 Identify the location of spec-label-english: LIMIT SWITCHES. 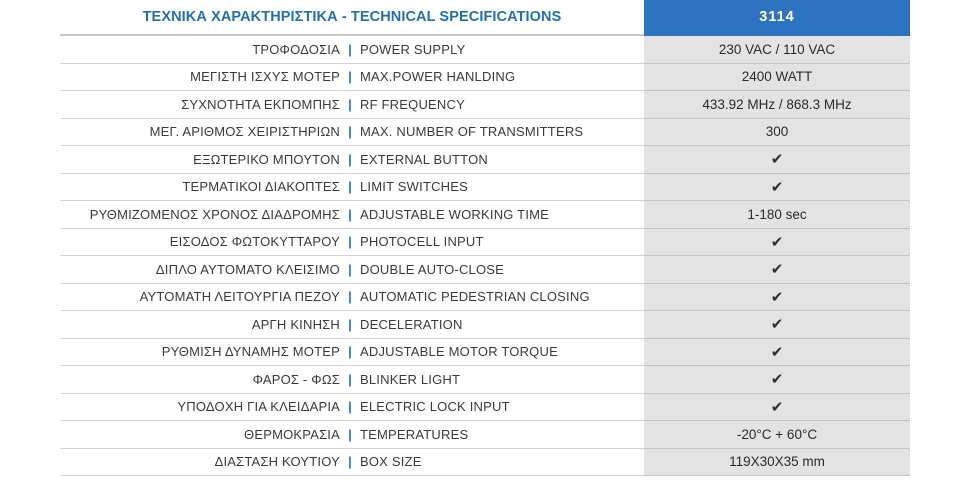
(414, 187).